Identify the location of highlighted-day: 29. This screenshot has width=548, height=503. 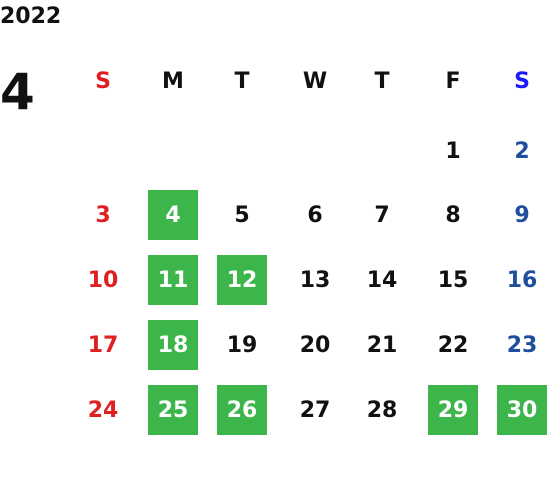
(453, 410).